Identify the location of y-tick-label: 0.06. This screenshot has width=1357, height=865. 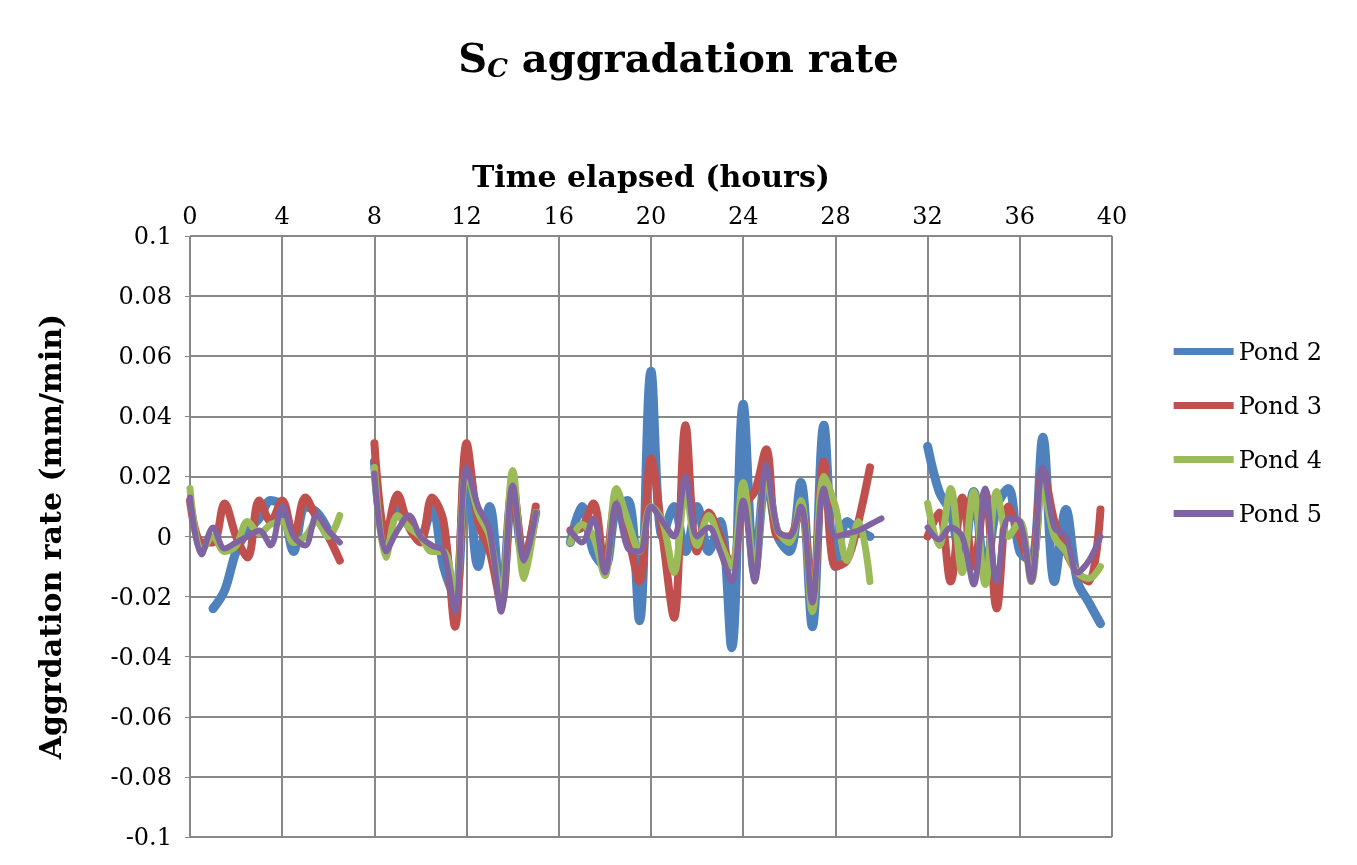
(145, 356).